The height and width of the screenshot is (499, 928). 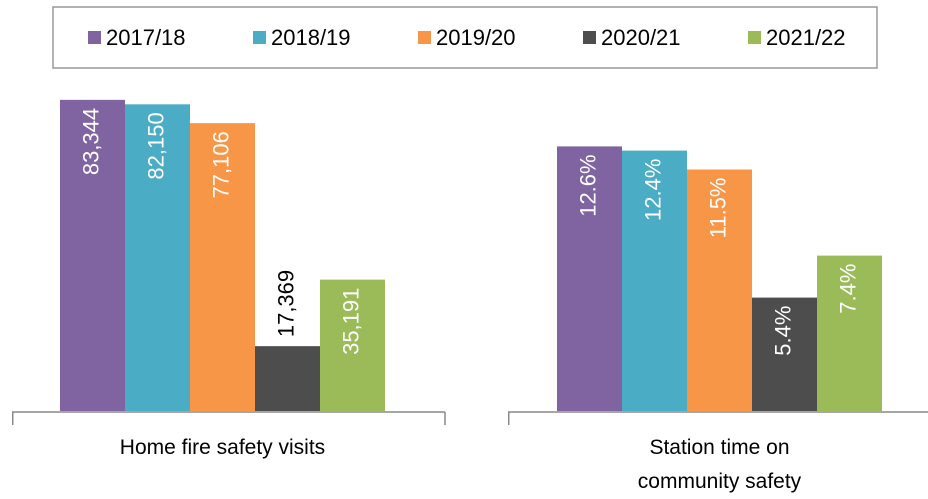 I want to click on value-label: 35,191, so click(x=350, y=321).